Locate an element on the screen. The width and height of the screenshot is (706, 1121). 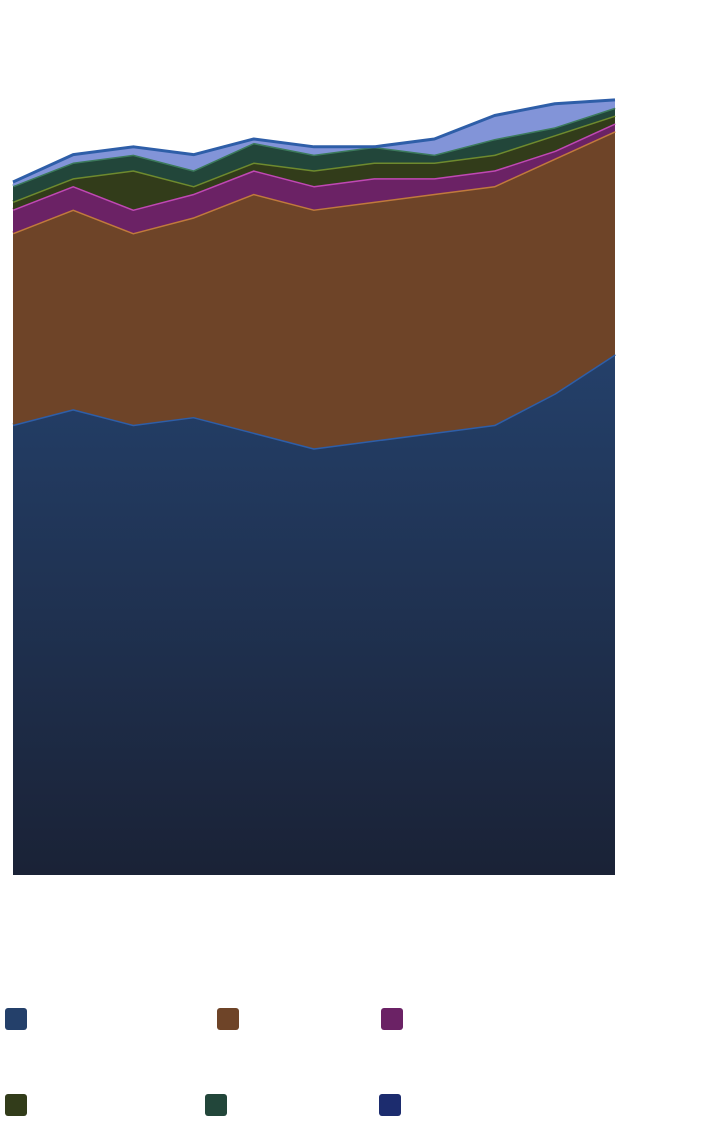
area-series-6-line is located at coordinates (314, 141).